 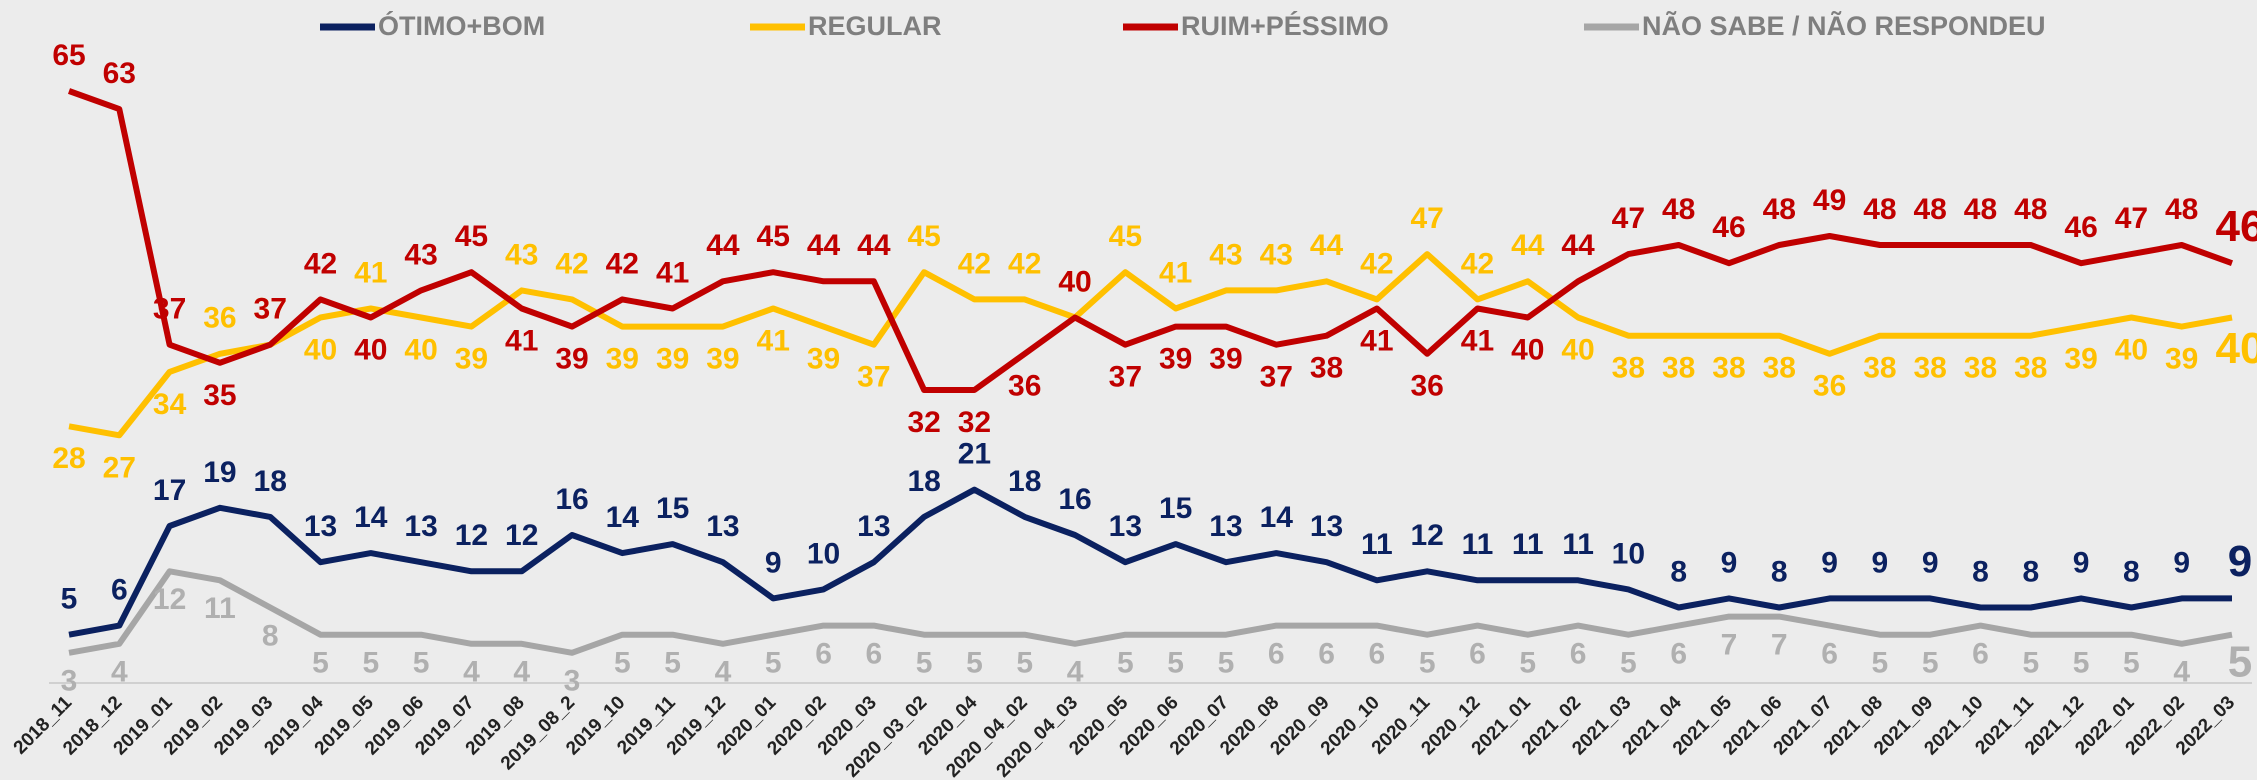 What do you see at coordinates (875, 26) in the screenshot?
I see `legend-label: REGULAR` at bounding box center [875, 26].